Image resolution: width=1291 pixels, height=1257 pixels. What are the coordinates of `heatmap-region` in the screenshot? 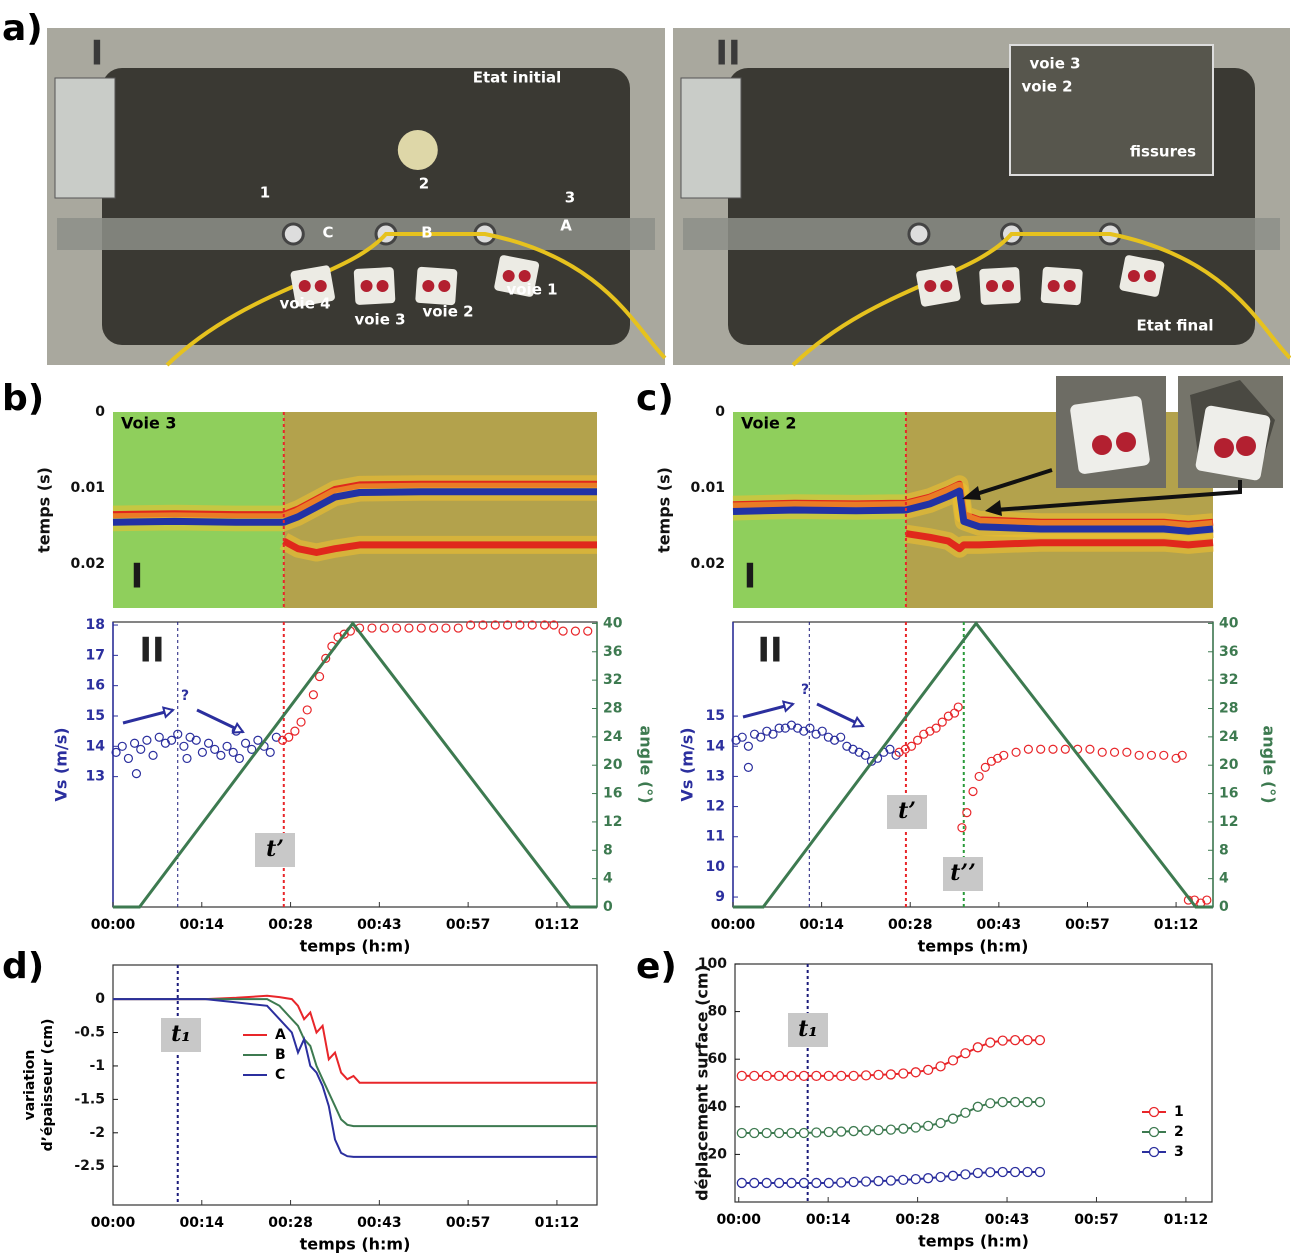 It's located at (440, 510).